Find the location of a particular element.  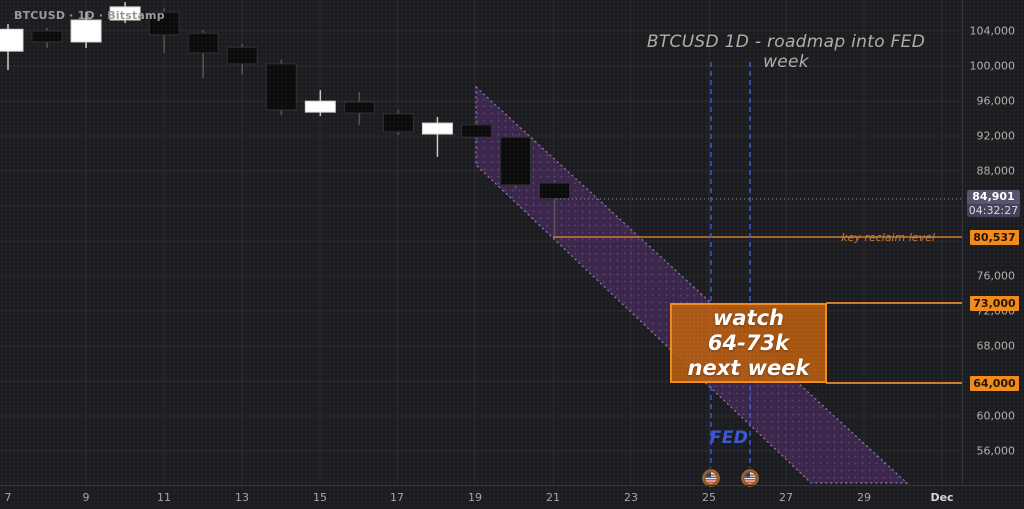

price-badge-lower-level: 64,000 is located at coordinates (994, 383).